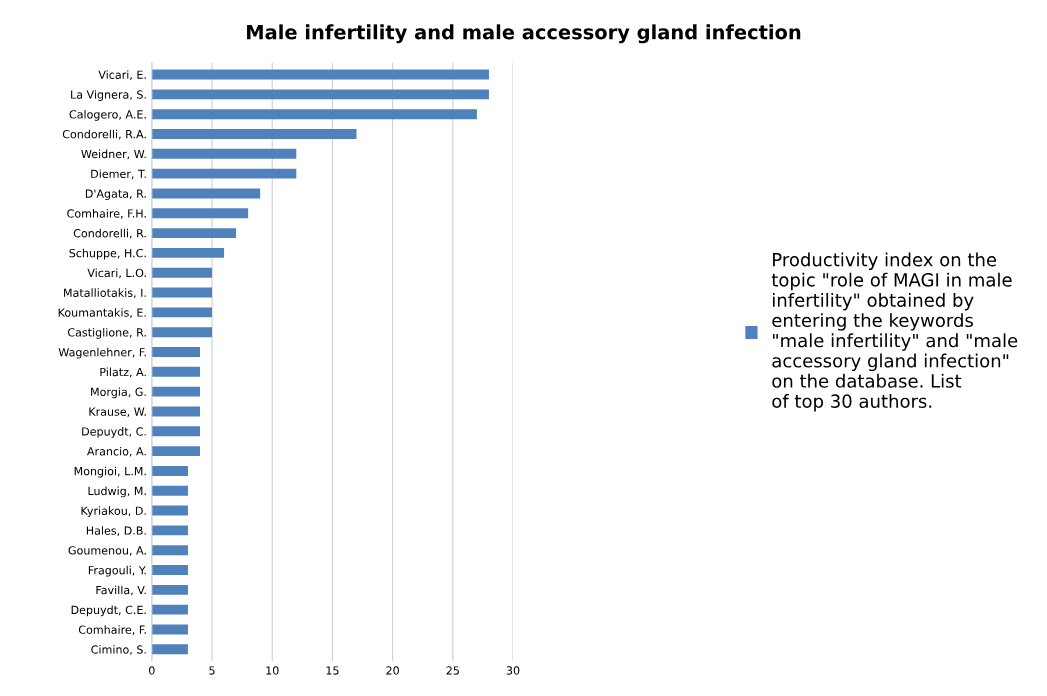 The height and width of the screenshot is (696, 1047). I want to click on y-tick-label: Cimino, S., so click(118, 650).